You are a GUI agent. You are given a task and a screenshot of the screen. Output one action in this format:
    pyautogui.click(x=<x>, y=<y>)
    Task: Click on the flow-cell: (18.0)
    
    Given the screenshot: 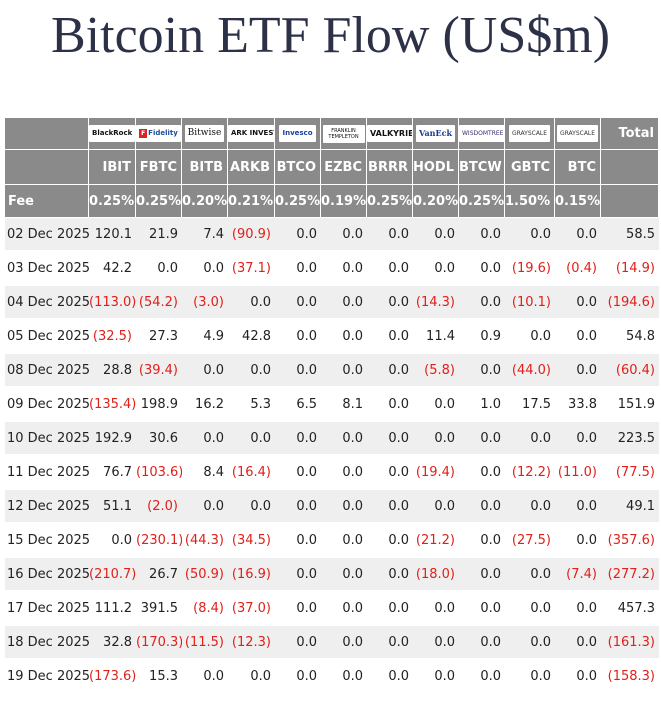 What is the action you would take?
    pyautogui.click(x=436, y=575)
    